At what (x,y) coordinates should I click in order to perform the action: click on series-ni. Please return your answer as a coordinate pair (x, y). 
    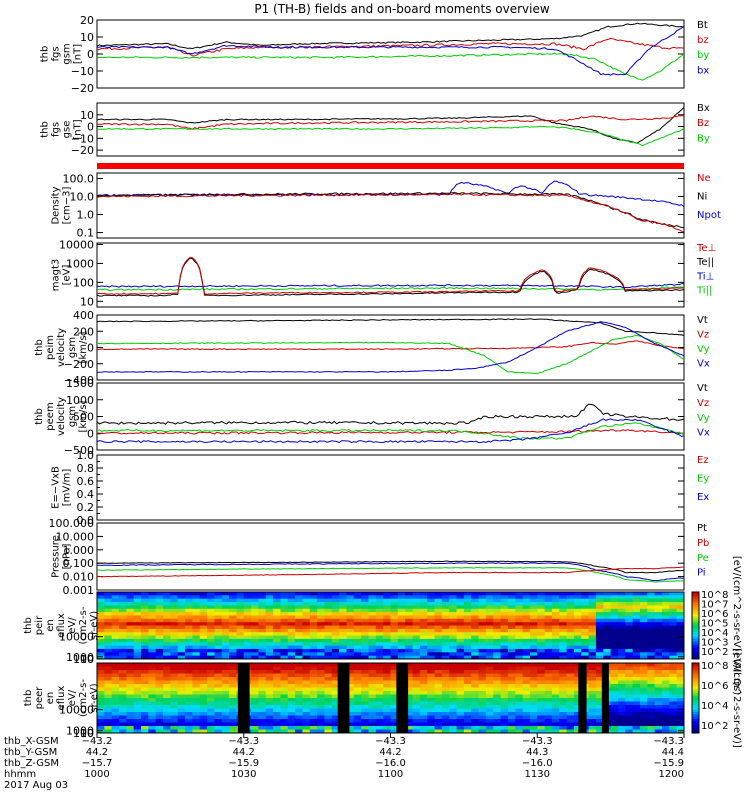
    Looking at the image, I should click on (390, 210).